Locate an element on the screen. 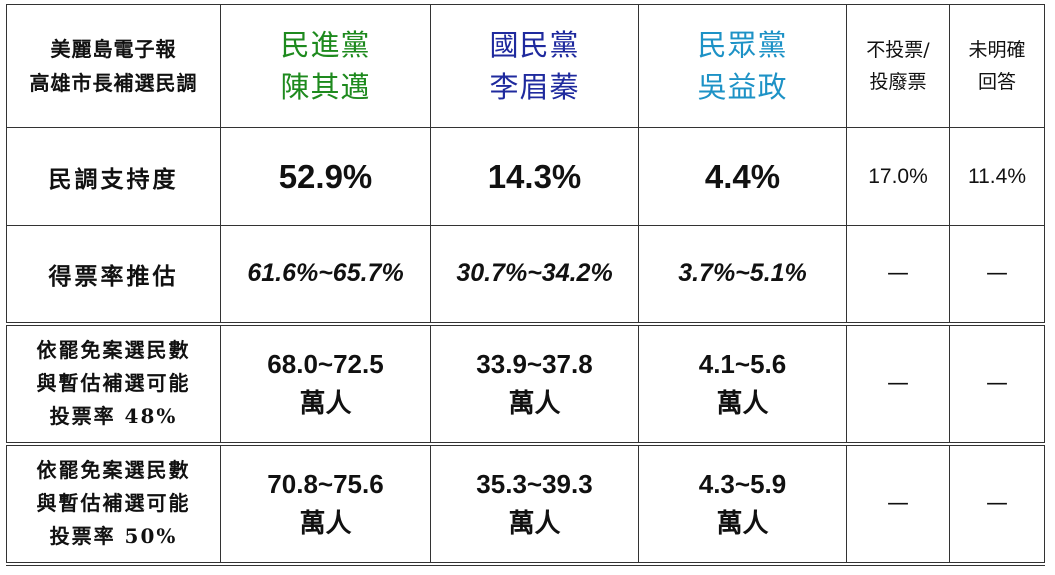  turnout48-value-no-vote: — is located at coordinates (898, 382).